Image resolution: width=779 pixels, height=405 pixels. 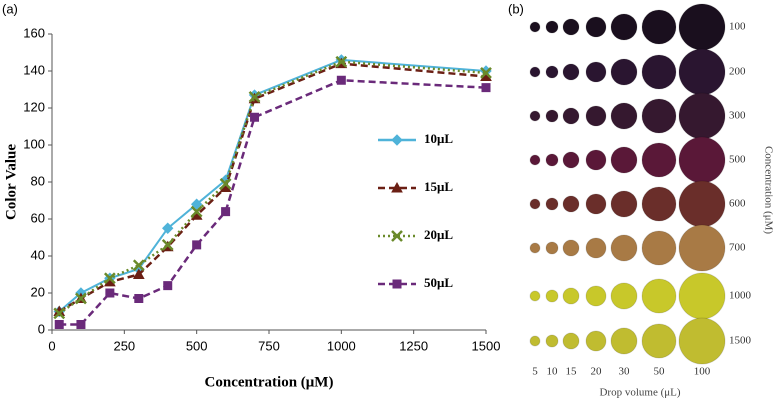 What do you see at coordinates (553, 372) in the screenshot?
I see `column-label: 10` at bounding box center [553, 372].